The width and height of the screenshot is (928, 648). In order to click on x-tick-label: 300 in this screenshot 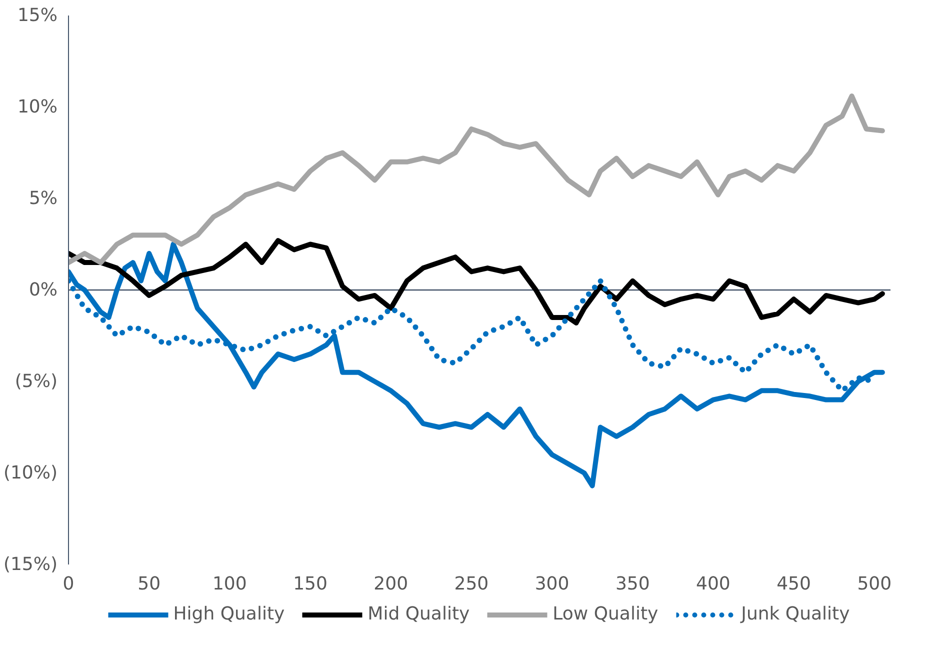, I will do `click(552, 584)`.